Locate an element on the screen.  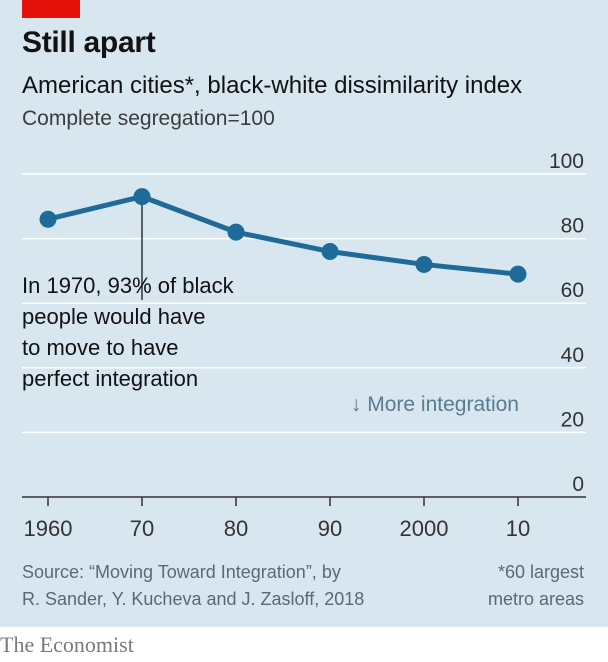
y-tick-label: 40 is located at coordinates (572, 355).